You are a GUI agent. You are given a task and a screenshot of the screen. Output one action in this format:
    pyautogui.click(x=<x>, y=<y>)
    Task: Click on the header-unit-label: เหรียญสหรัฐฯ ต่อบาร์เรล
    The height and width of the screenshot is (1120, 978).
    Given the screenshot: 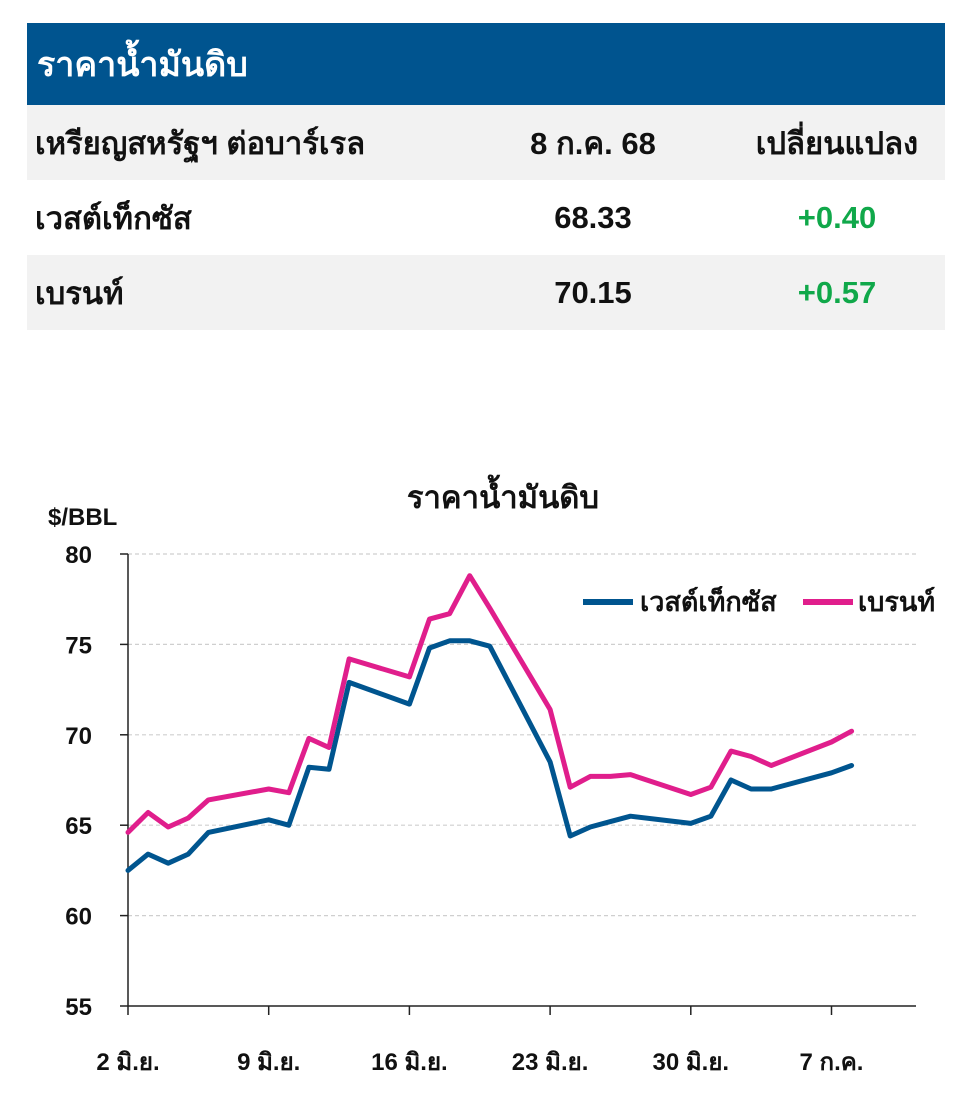 What is the action you would take?
    pyautogui.click(x=200, y=143)
    